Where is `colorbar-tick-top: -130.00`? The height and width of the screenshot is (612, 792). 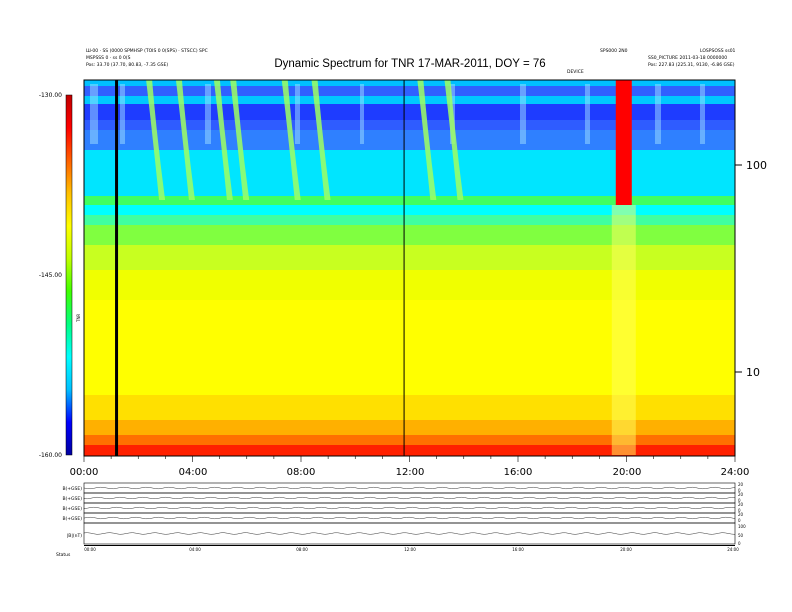
colorbar-tick-top: -130.00 is located at coordinates (50, 95).